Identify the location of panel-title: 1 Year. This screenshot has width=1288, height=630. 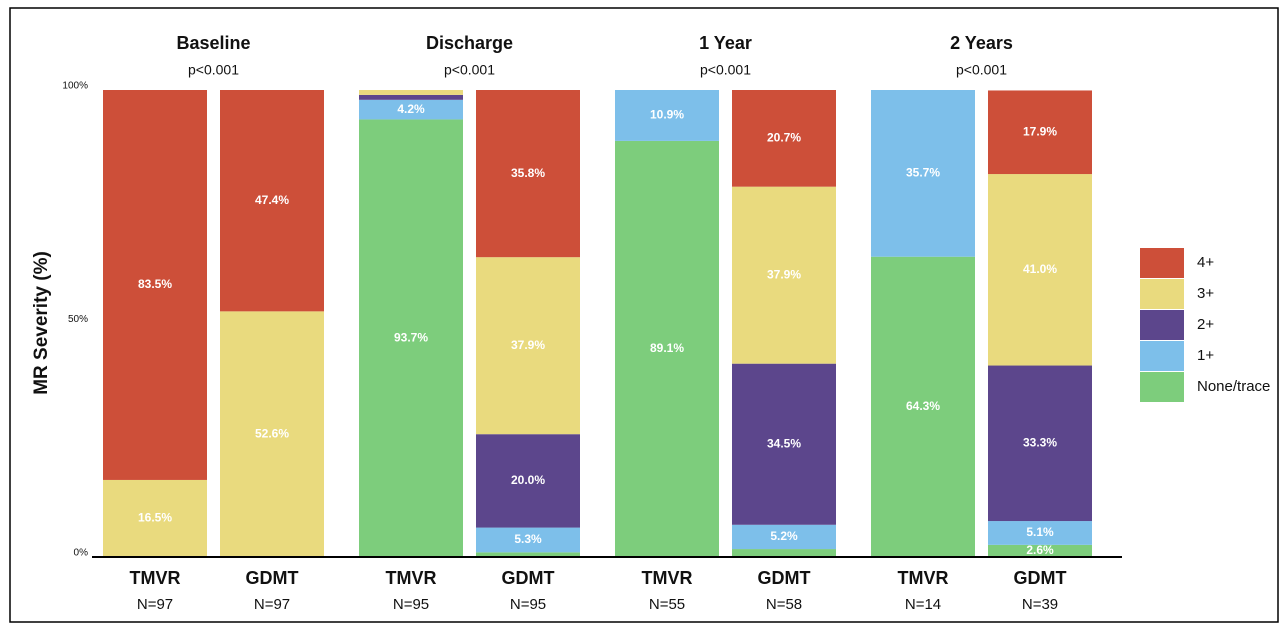
(725, 43).